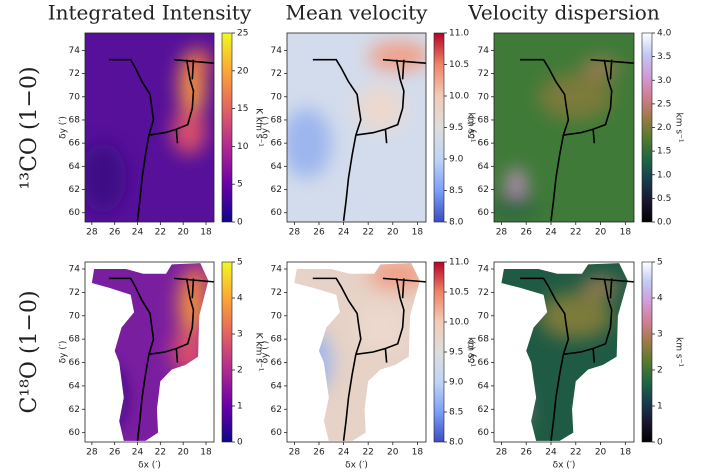 Image resolution: width=702 pixels, height=472 pixels. Describe the element at coordinates (660, 371) in the screenshot. I see `colorbar-tick-label: 2` at that location.